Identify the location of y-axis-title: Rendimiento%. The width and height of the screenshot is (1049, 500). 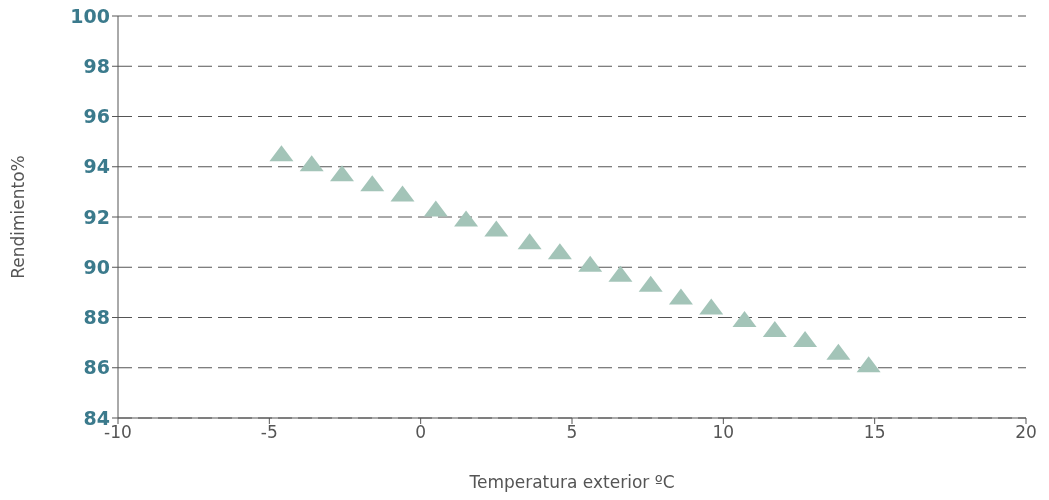
(18, 217).